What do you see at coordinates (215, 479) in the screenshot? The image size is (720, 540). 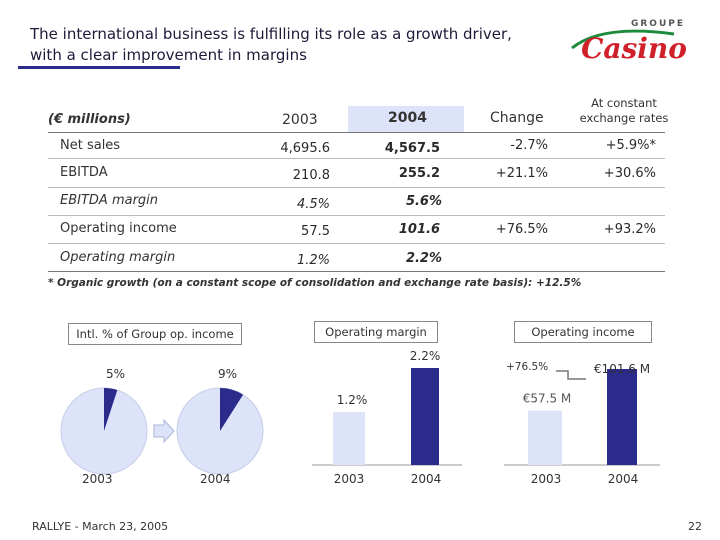 I see `pie-label-2004-year: 2004` at bounding box center [215, 479].